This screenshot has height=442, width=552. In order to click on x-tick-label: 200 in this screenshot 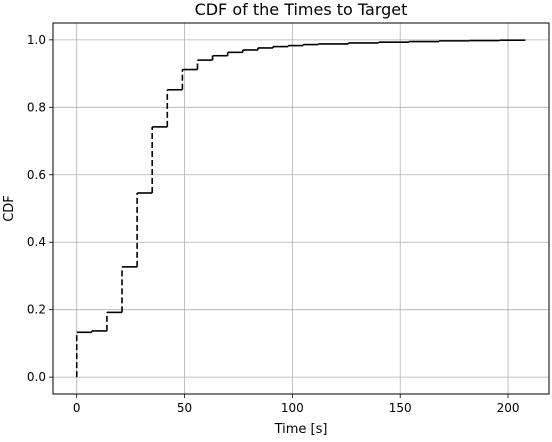, I will do `click(508, 408)`.